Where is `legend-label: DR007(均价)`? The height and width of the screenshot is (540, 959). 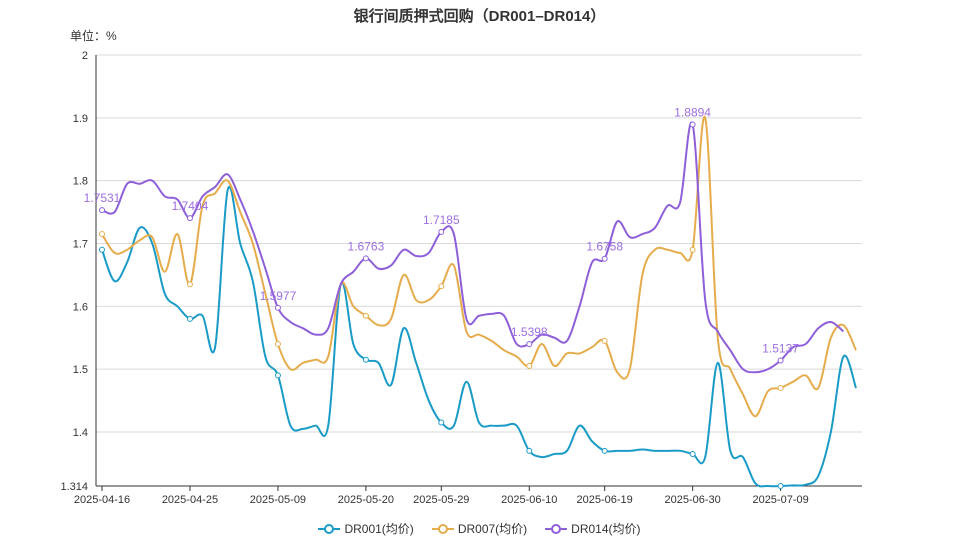 legend-label: DR007(均价) is located at coordinates (492, 529).